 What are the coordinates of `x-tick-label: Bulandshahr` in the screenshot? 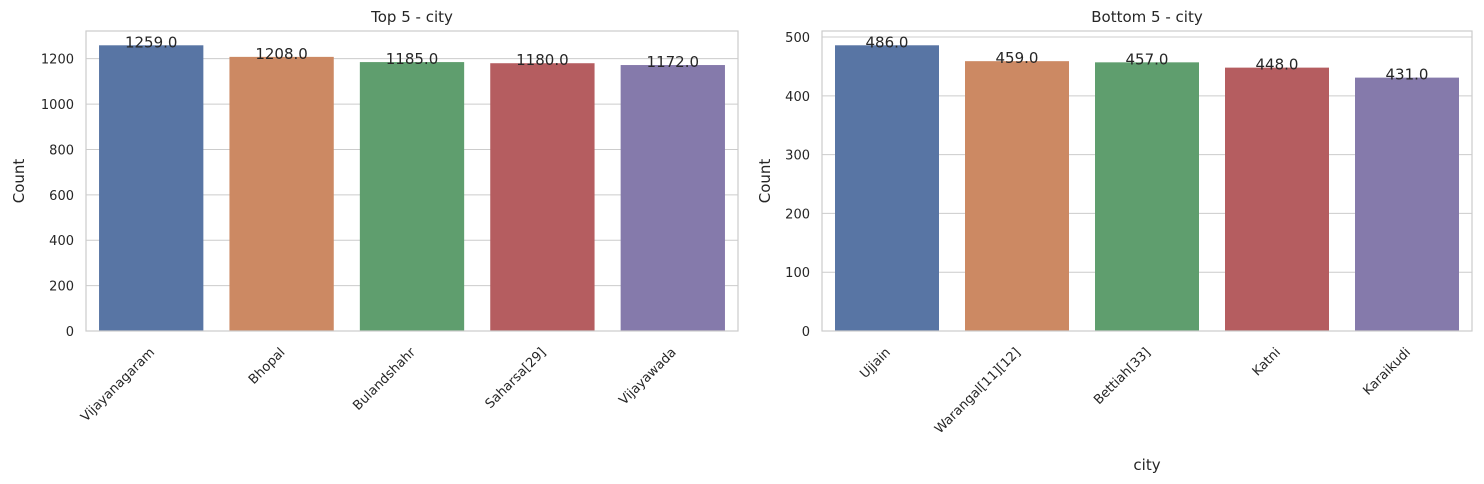 It's located at (384, 379).